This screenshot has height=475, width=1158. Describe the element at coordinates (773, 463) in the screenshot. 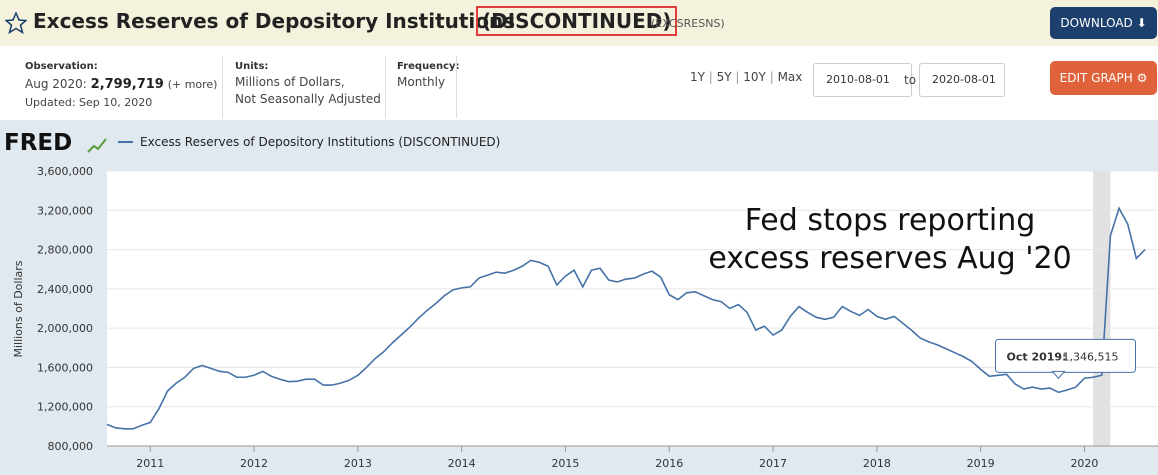

I see `x-tick-label: 2017` at that location.